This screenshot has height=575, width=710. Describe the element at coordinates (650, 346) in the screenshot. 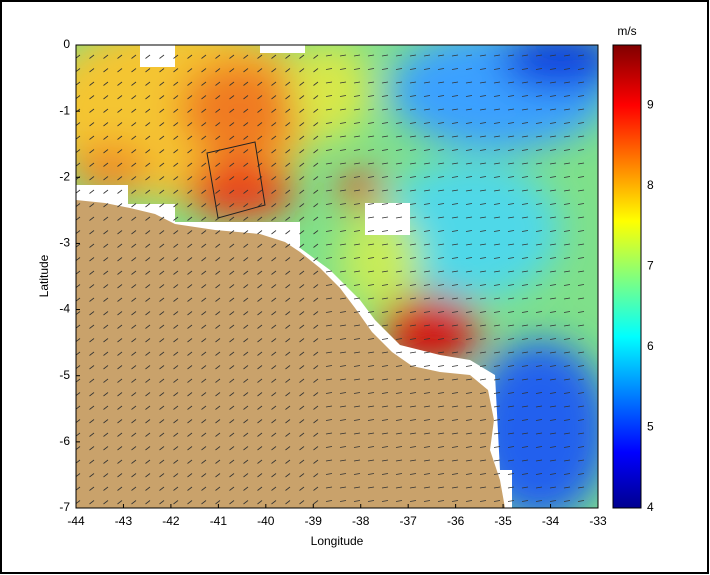

I see `colorbar-tick-label: 6` at that location.